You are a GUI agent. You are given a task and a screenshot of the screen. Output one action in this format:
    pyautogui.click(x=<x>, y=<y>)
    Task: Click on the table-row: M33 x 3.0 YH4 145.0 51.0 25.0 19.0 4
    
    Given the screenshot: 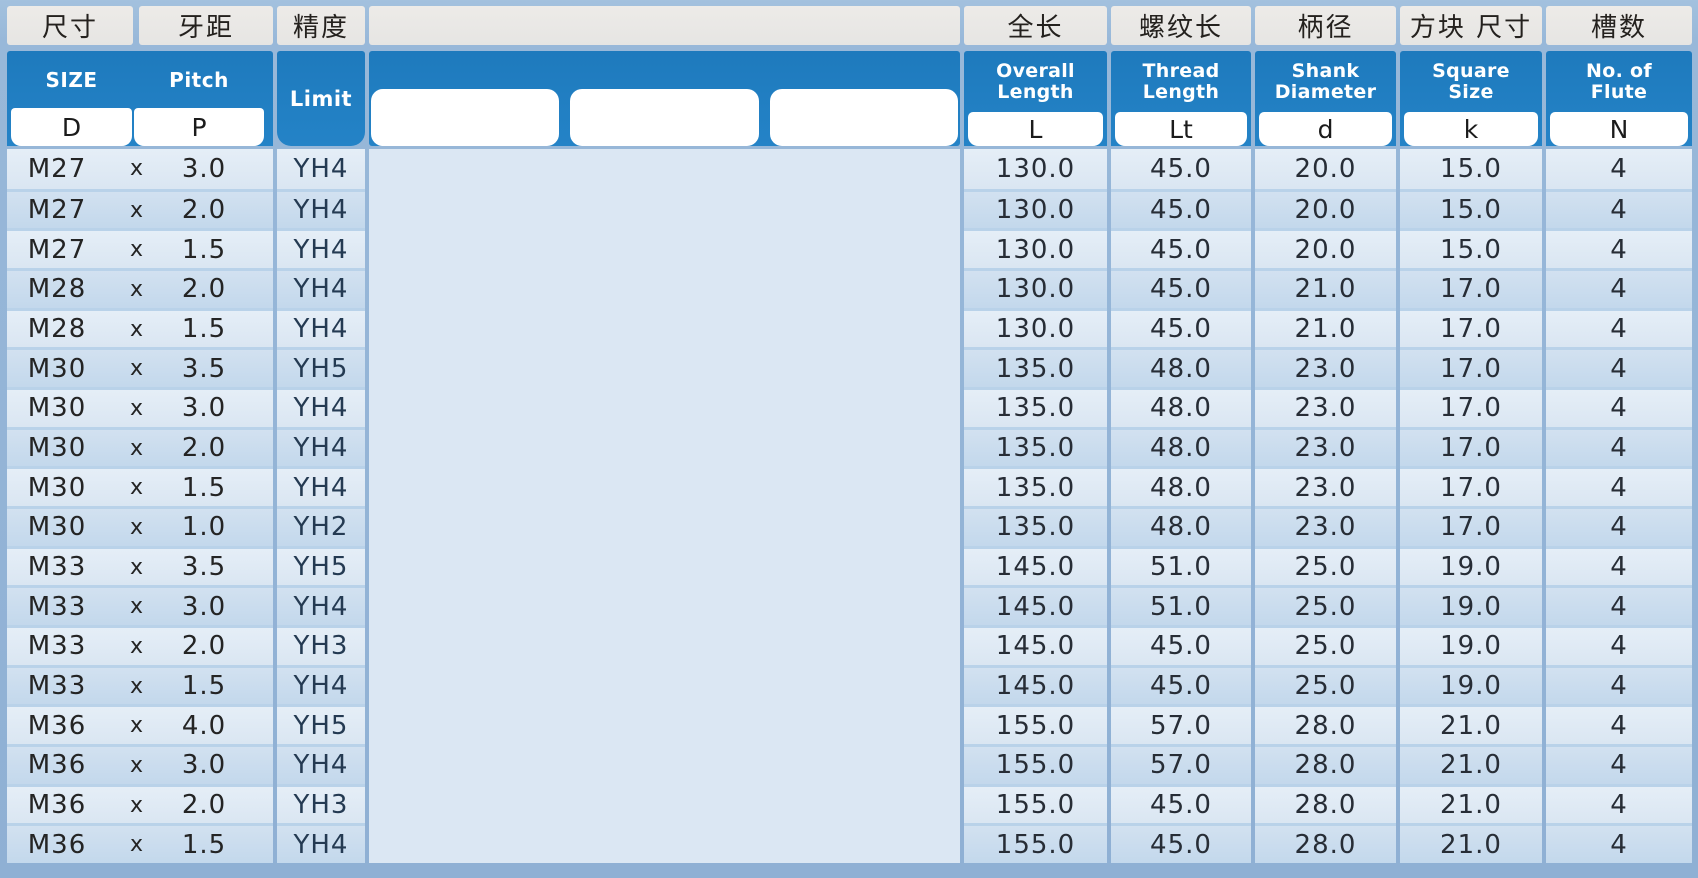 What is the action you would take?
    pyautogui.click(x=849, y=605)
    